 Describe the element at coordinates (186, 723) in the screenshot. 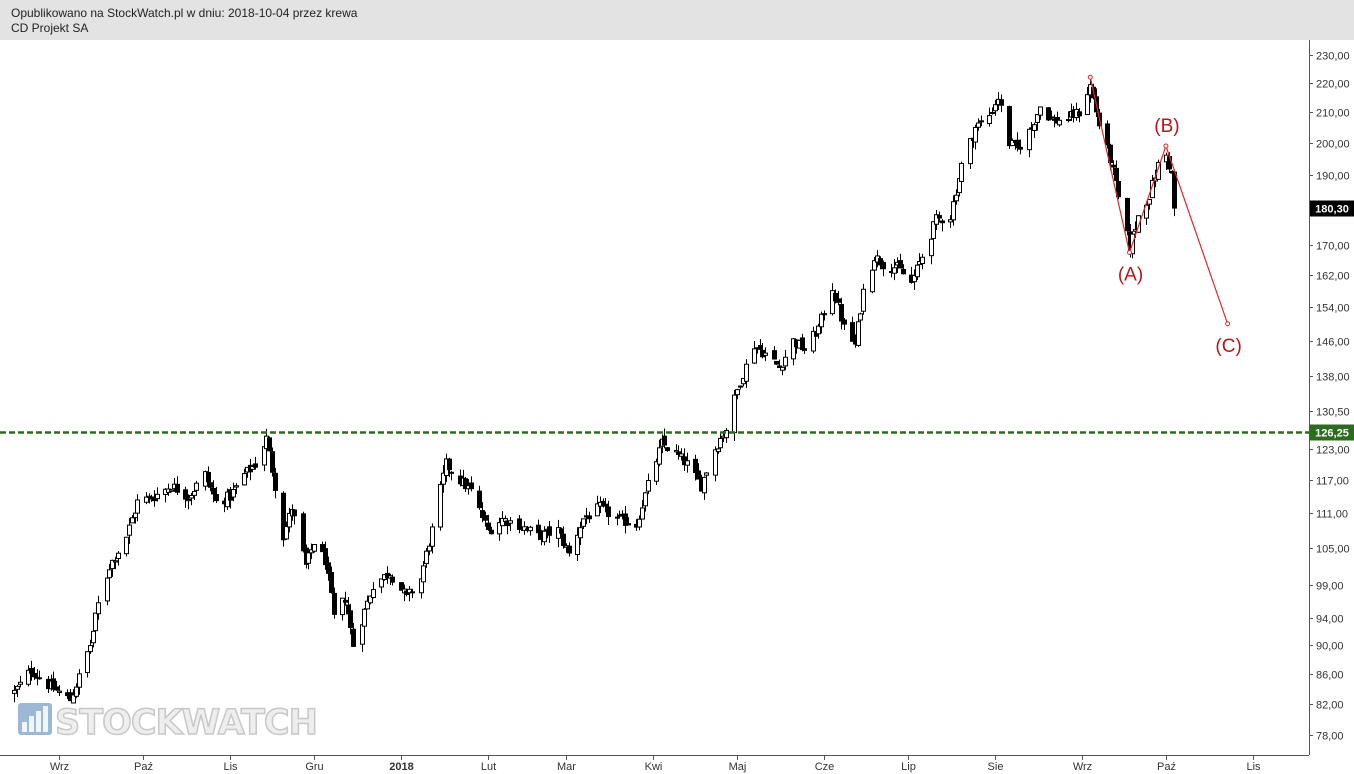

I see `logo-text: STOCKWATCH` at that location.